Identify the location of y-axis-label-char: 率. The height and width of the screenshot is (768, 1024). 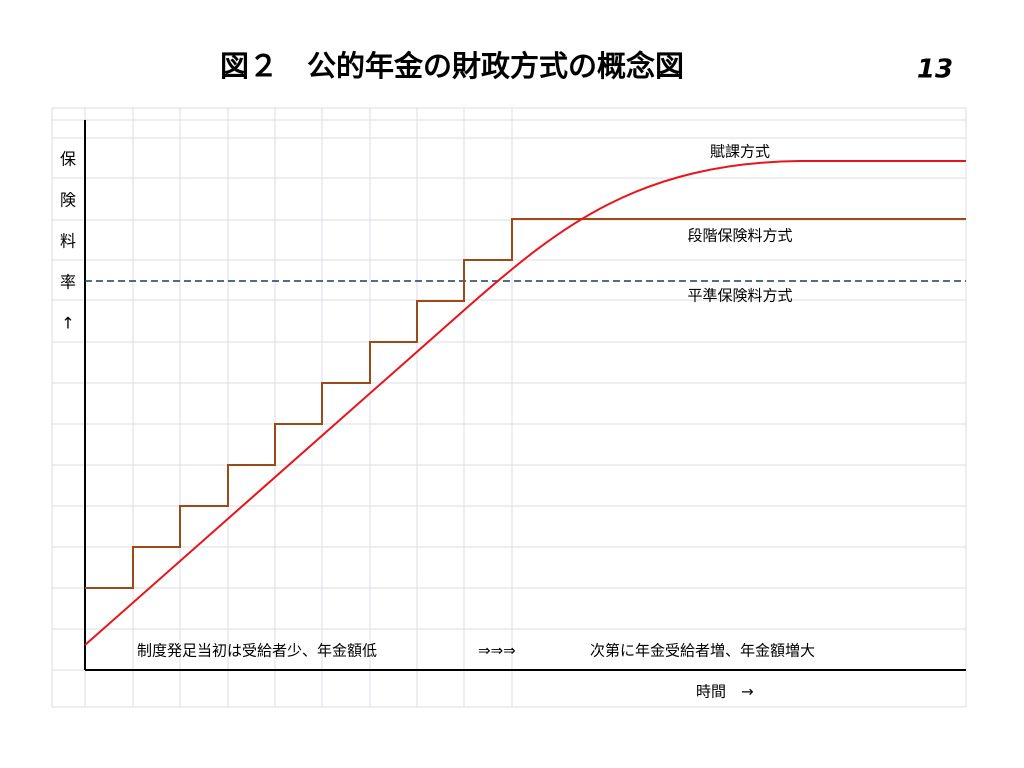
(68, 282).